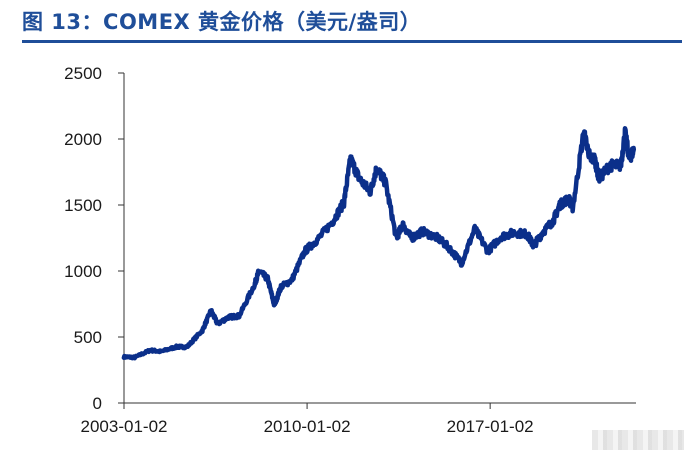  I want to click on y-tick-label: 1500, so click(83, 205).